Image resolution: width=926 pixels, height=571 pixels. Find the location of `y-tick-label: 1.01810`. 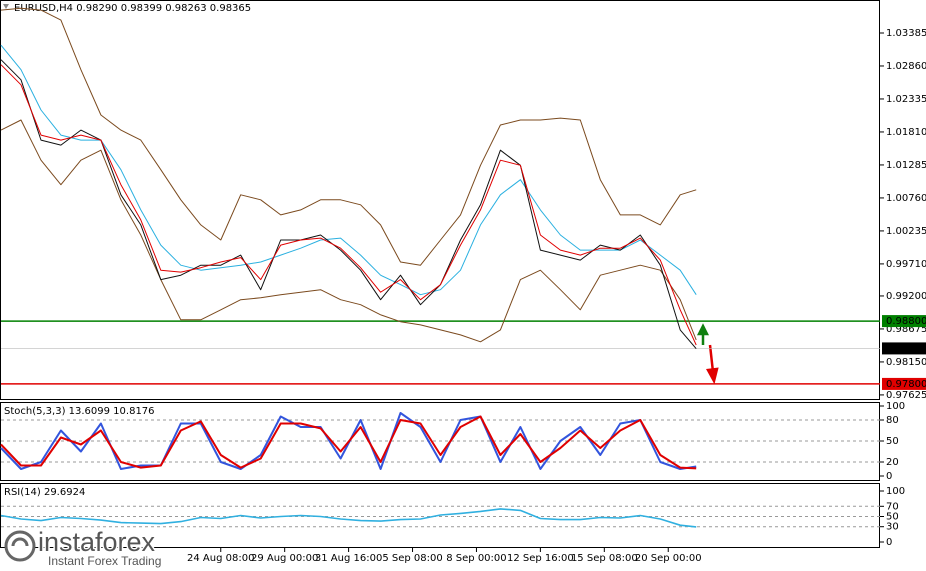

y-tick-label: 1.01810 is located at coordinates (906, 132).